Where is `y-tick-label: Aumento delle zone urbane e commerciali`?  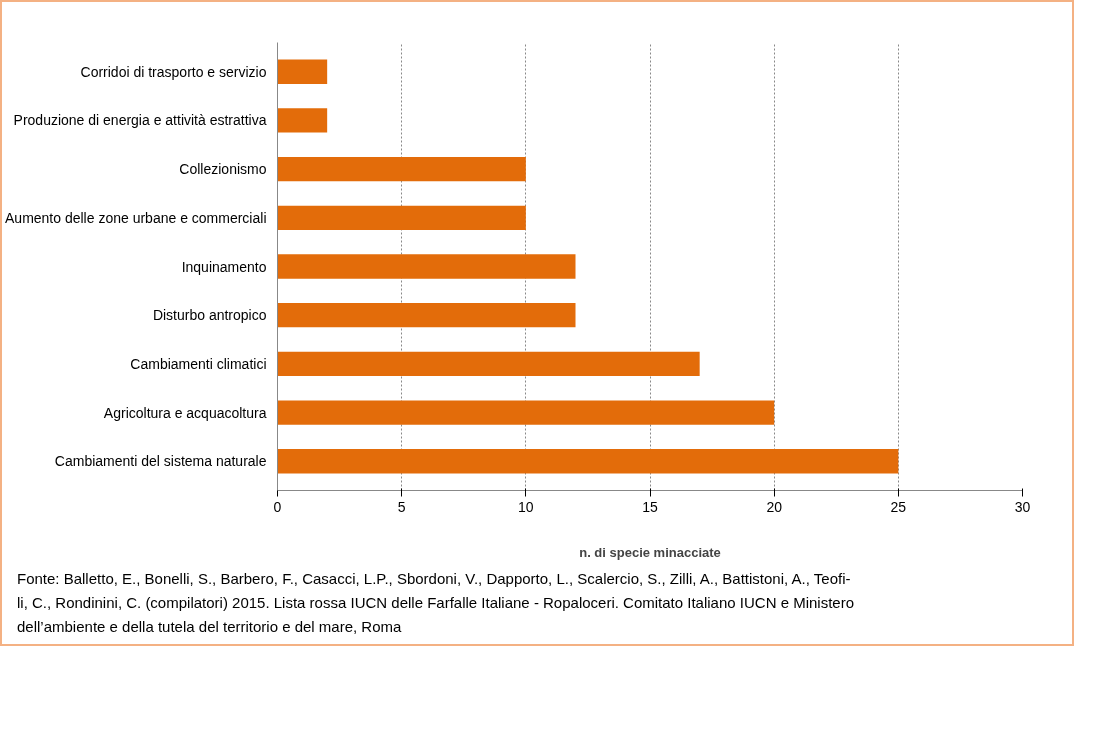 y-tick-label: Aumento delle zone urbane e commerciali is located at coordinates (136, 217).